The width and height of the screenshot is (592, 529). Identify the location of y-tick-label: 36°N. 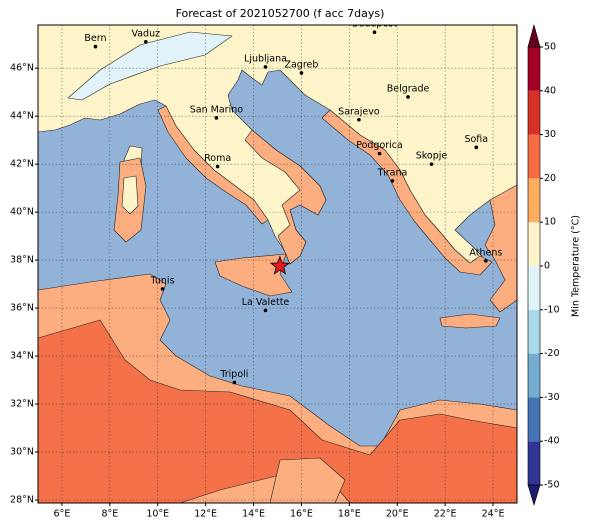
(22, 308).